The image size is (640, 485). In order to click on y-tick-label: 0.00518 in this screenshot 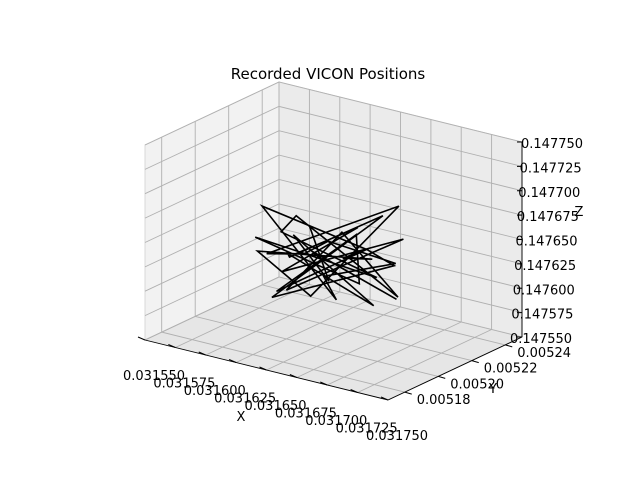, I will do `click(444, 400)`.